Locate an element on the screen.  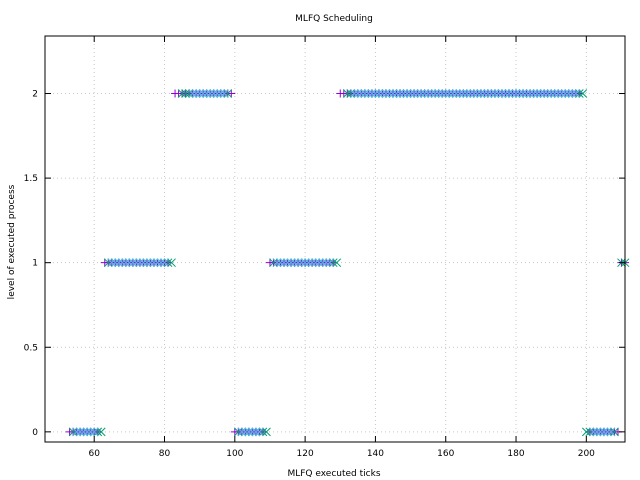
x-axis-label: MLFQ executed ticks is located at coordinates (333, 474).